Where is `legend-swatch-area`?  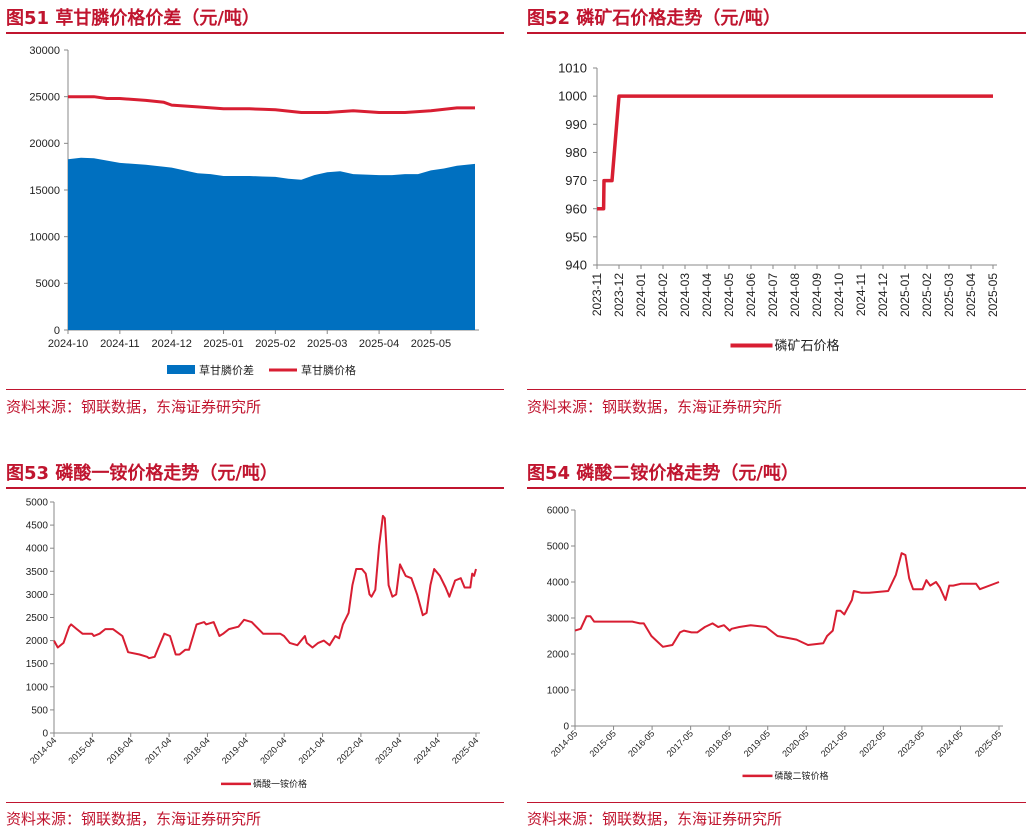
legend-swatch-area is located at coordinates (181, 369).